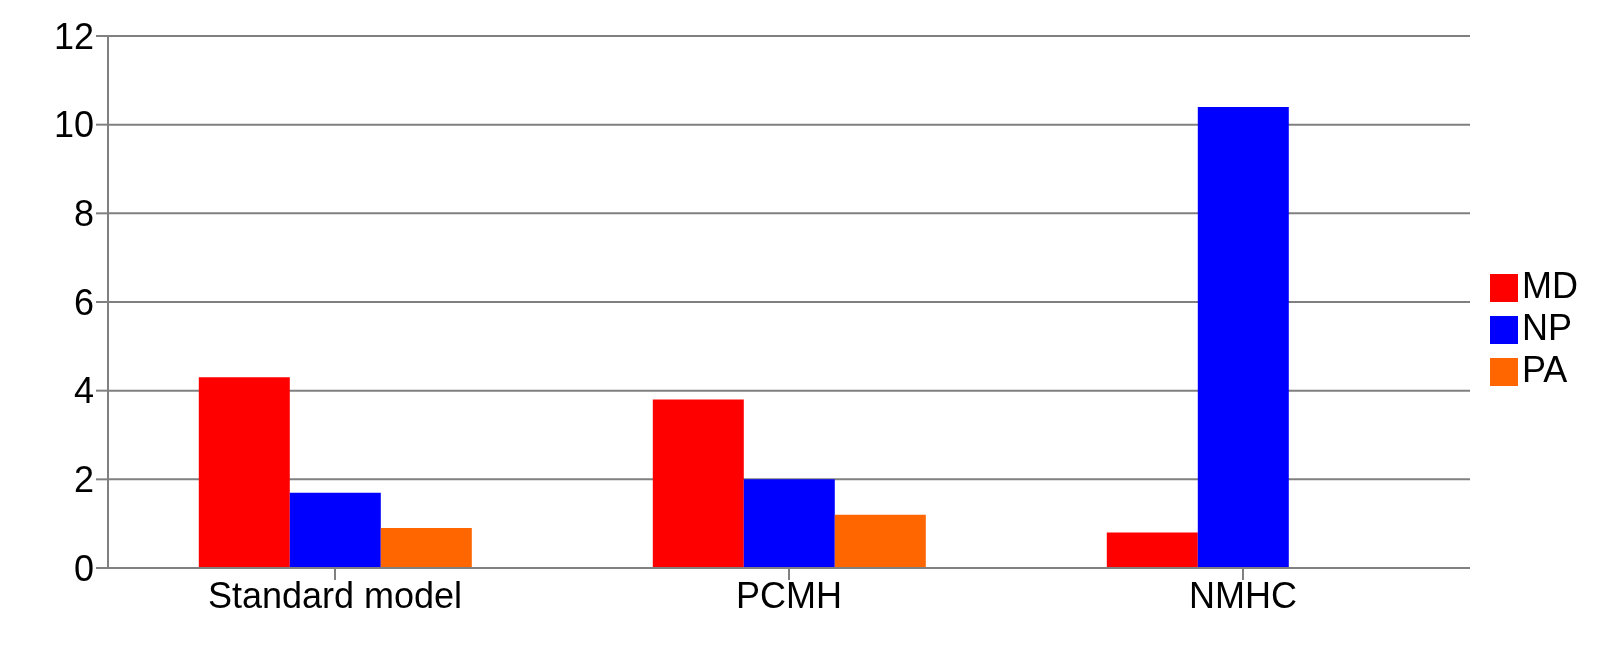 Image resolution: width=1608 pixels, height=656 pixels. Describe the element at coordinates (1547, 327) in the screenshot. I see `legend-label: NP` at that location.